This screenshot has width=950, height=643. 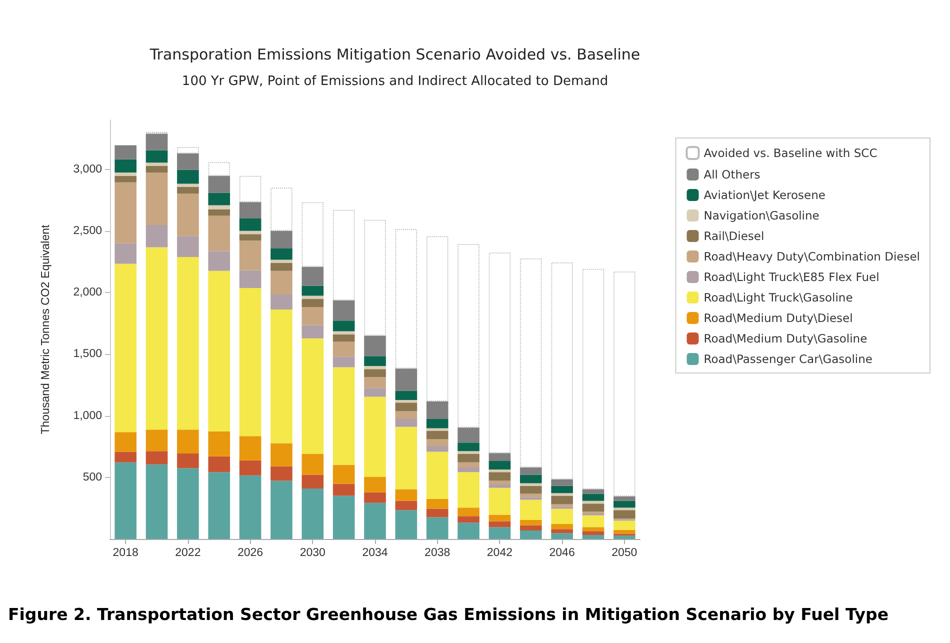 What do you see at coordinates (125, 553) in the screenshot?
I see `x-tick-label: 2018` at bounding box center [125, 553].